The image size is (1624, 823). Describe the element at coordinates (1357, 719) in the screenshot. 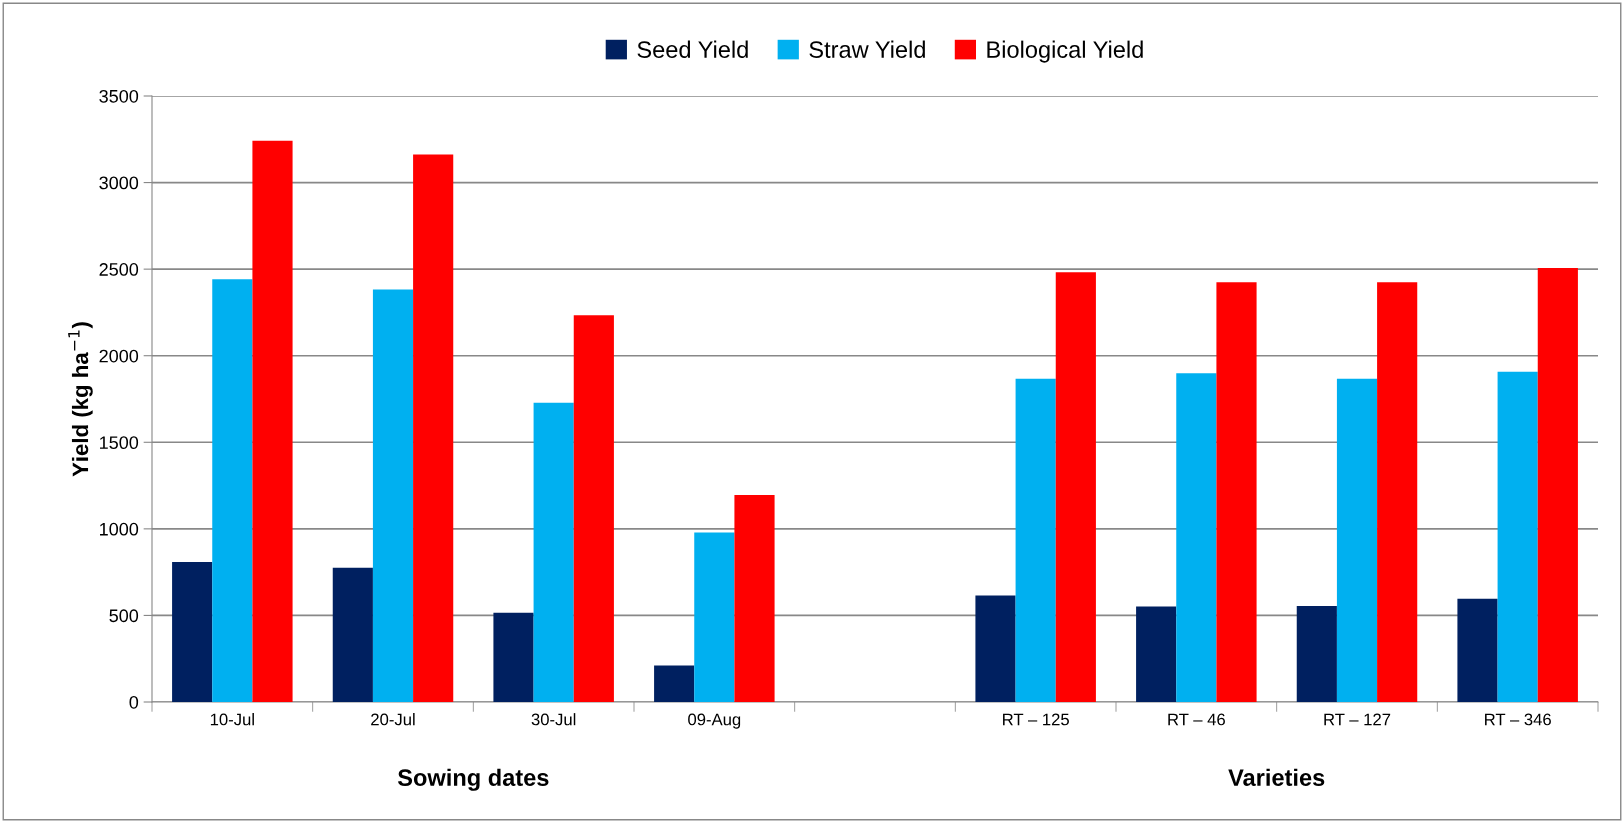

I see `x-tick-label: RT – 127` at that location.